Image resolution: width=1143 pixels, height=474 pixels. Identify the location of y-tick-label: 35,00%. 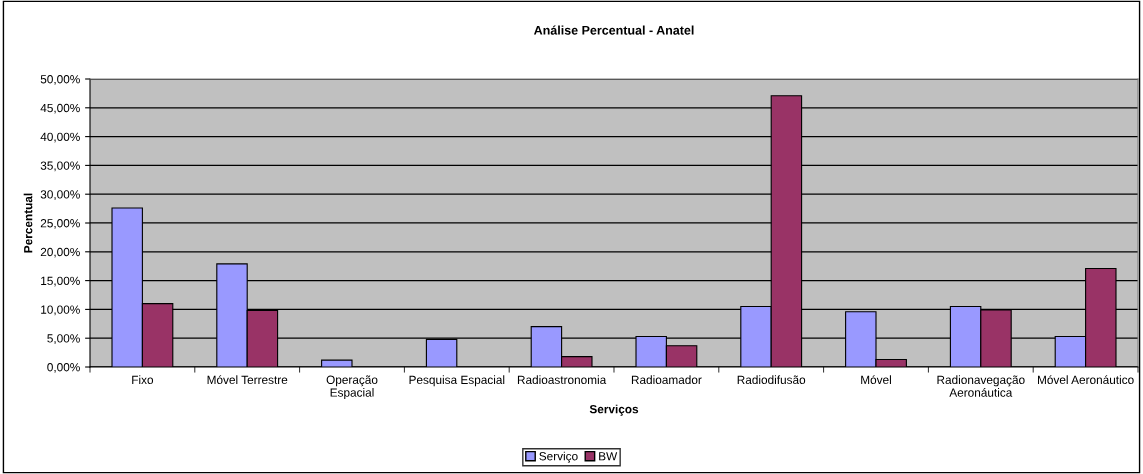
(60, 166).